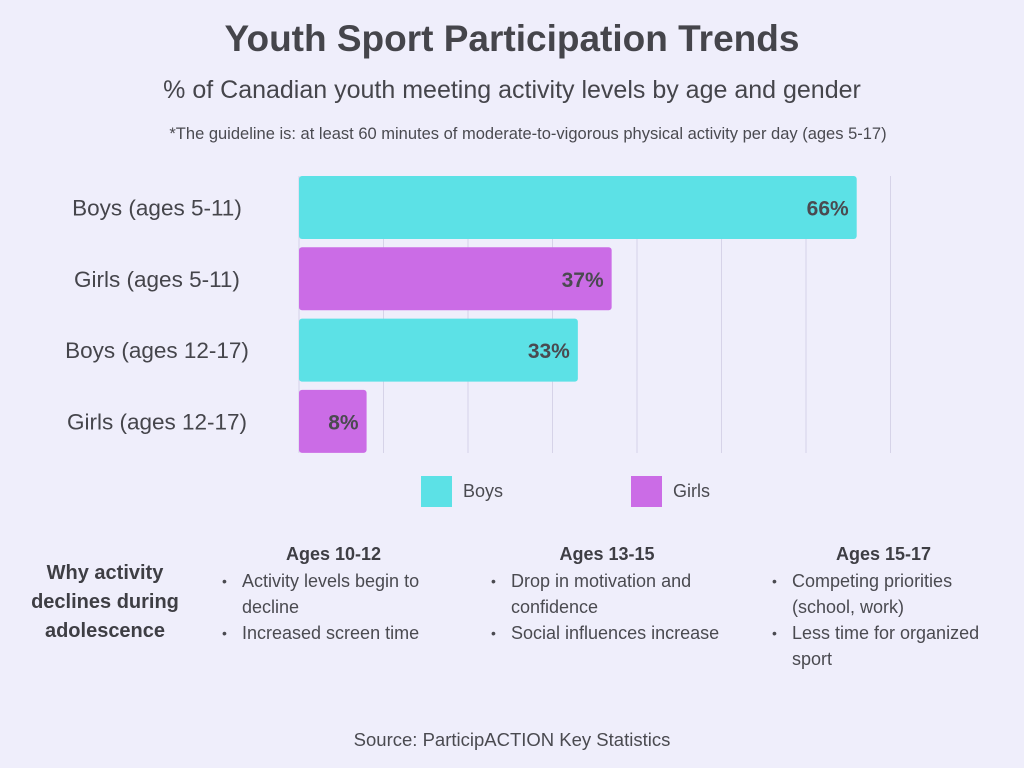 The width and height of the screenshot is (1024, 768). I want to click on category-label: Boys (ages 5-11), so click(157, 208).